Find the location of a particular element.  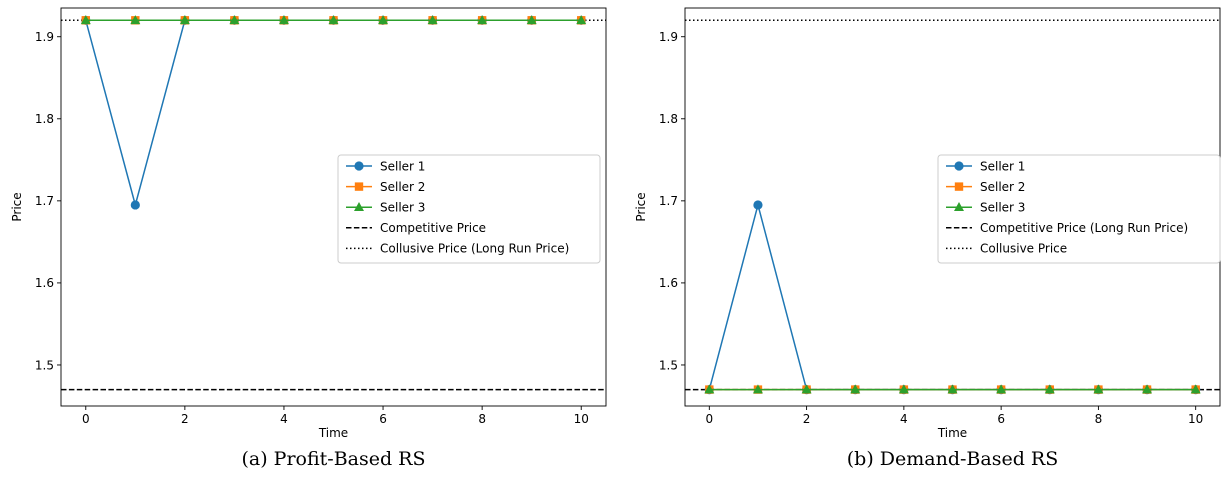

caption-a: (a) Profit-Based RS is located at coordinates (333, 459).